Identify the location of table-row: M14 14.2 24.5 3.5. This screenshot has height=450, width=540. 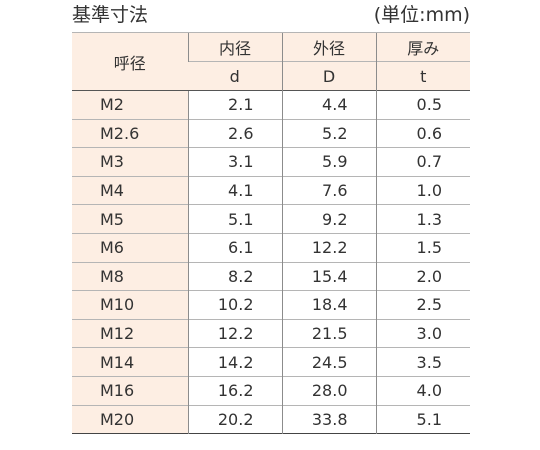
(271, 362).